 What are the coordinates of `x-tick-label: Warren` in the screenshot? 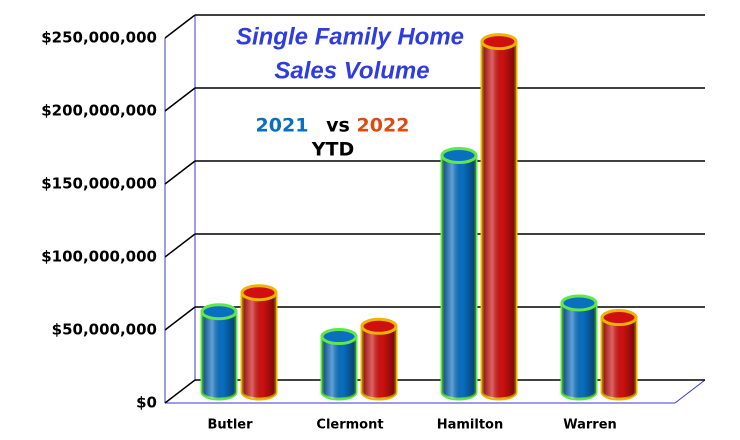 It's located at (590, 425).